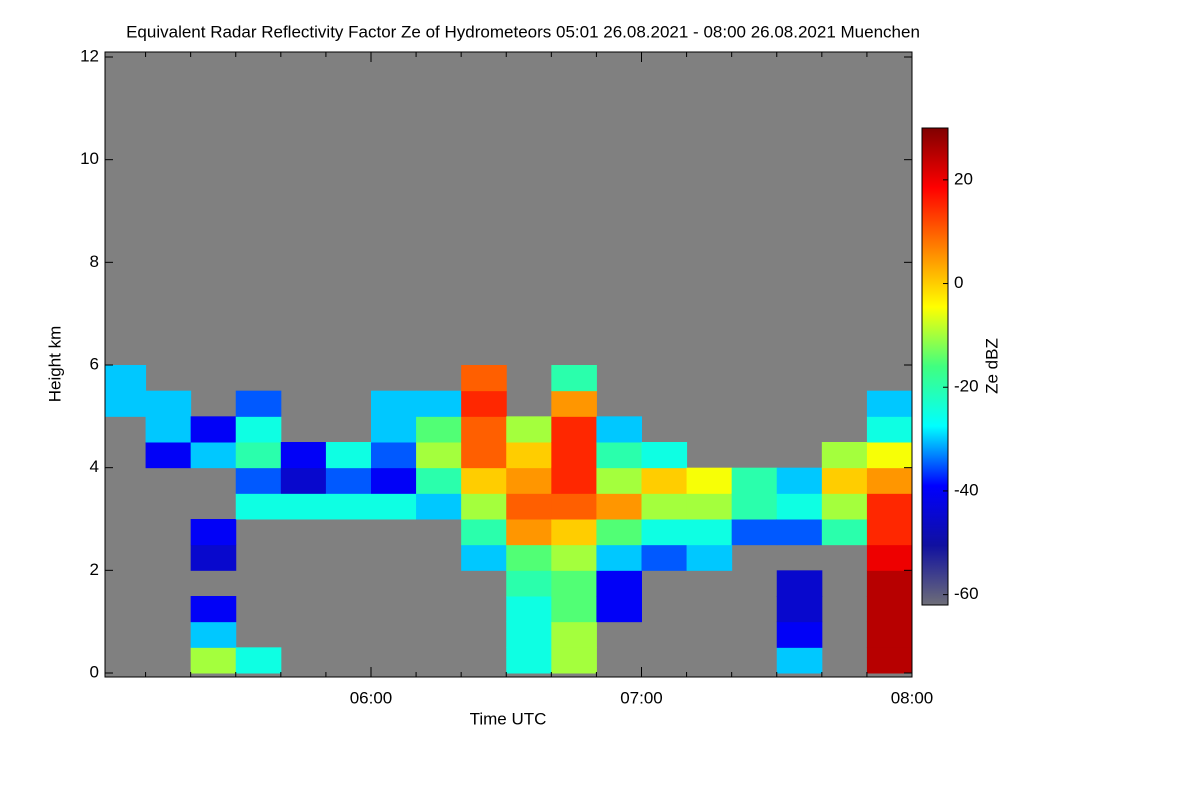 The width and height of the screenshot is (1200, 800). What do you see at coordinates (508, 718) in the screenshot?
I see `x-axis-label: Time UTC` at bounding box center [508, 718].